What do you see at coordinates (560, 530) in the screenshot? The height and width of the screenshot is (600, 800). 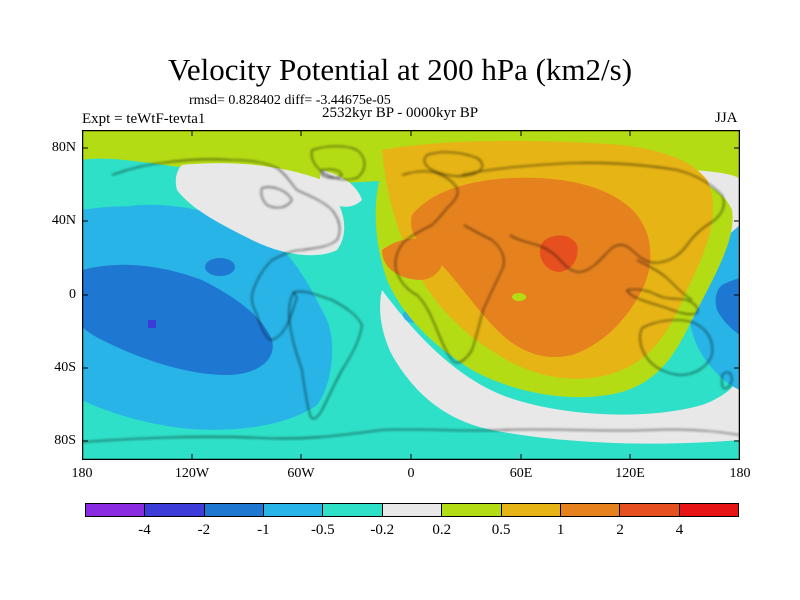 I see `colorbar-label: 1` at bounding box center [560, 530].